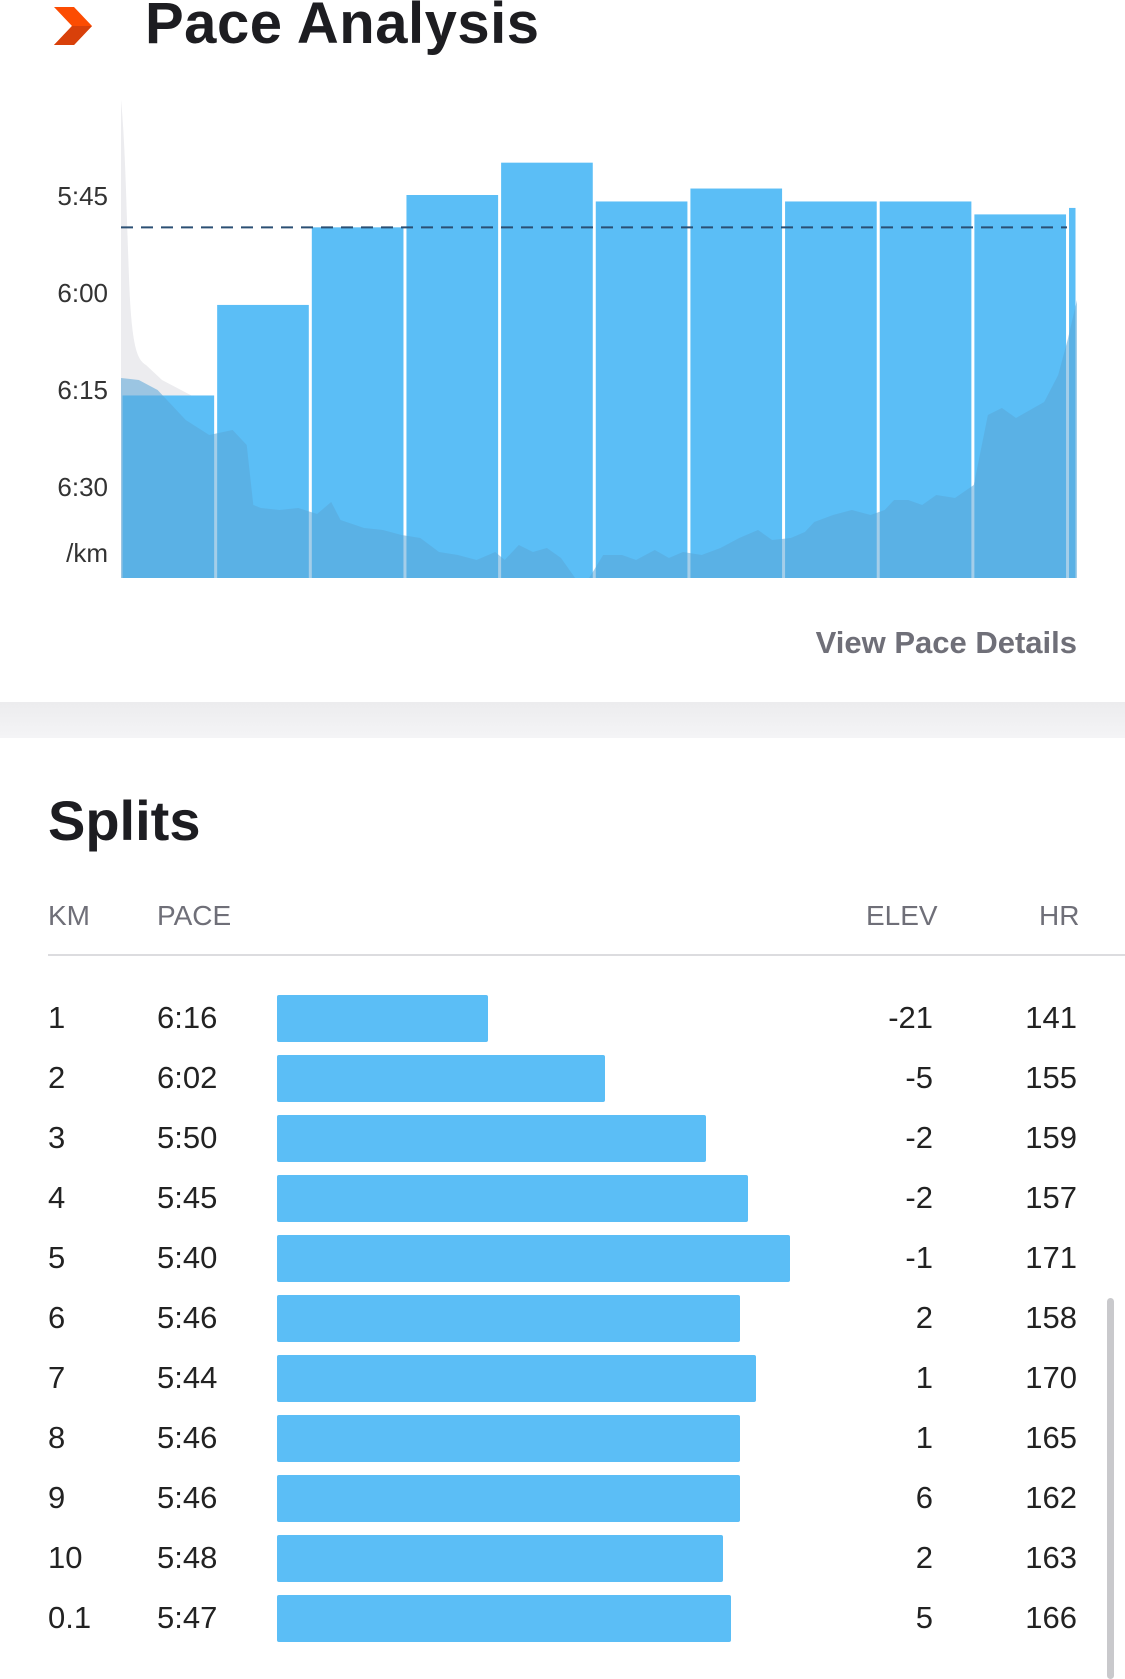  What do you see at coordinates (57, 1197) in the screenshot?
I see `split-km: 4` at bounding box center [57, 1197].